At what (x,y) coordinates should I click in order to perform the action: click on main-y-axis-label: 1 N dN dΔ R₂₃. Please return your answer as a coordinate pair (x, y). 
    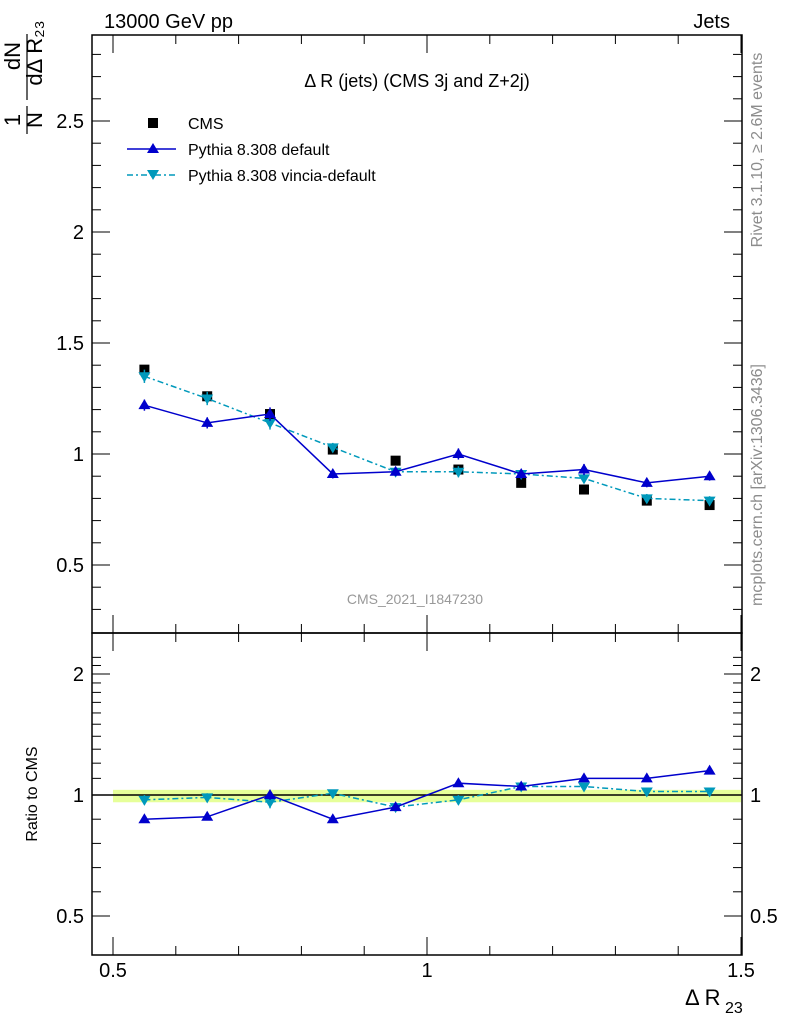
    Looking at the image, I should click on (23, 77).